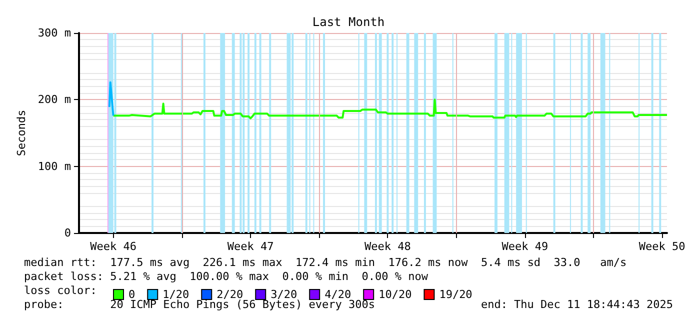 The height and width of the screenshot is (321, 697). Describe the element at coordinates (348, 22) in the screenshot. I see `chart-title: Last Month` at that location.